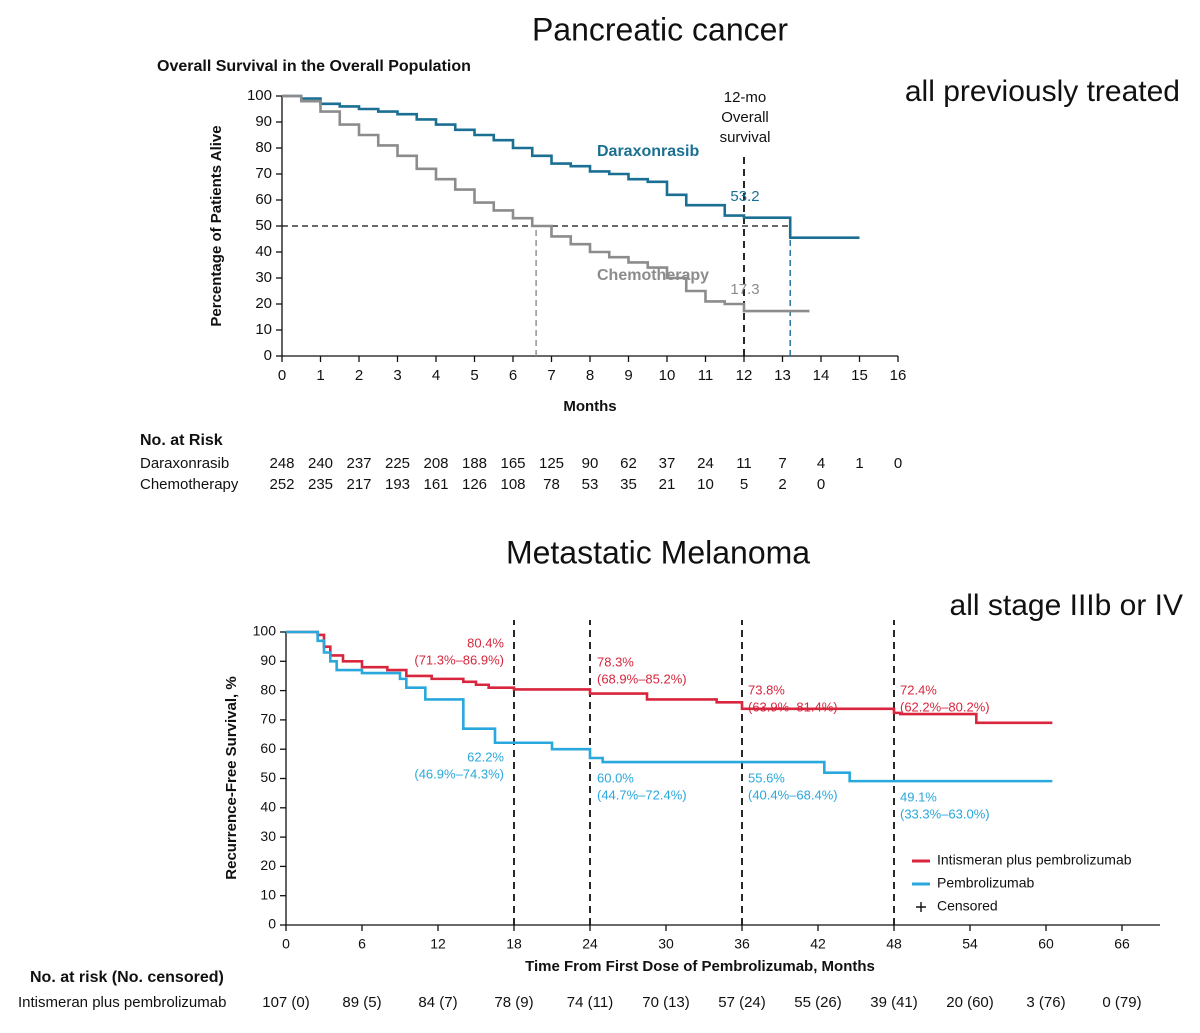  I want to click on landmark-label: 55.6%, so click(766, 777).